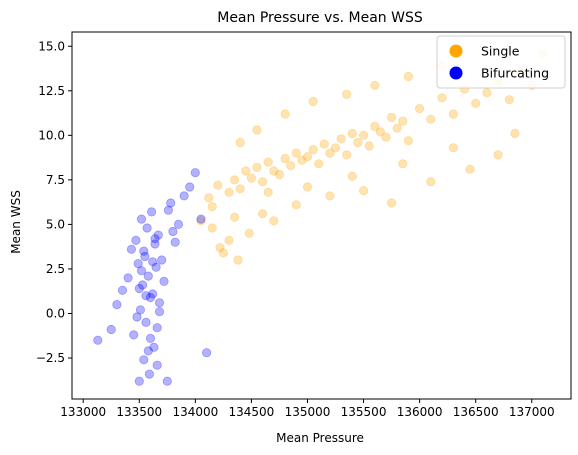 This screenshot has height=455, width=578. Describe the element at coordinates (55, 224) in the screenshot. I see `y-tick-label: 5.0` at that location.